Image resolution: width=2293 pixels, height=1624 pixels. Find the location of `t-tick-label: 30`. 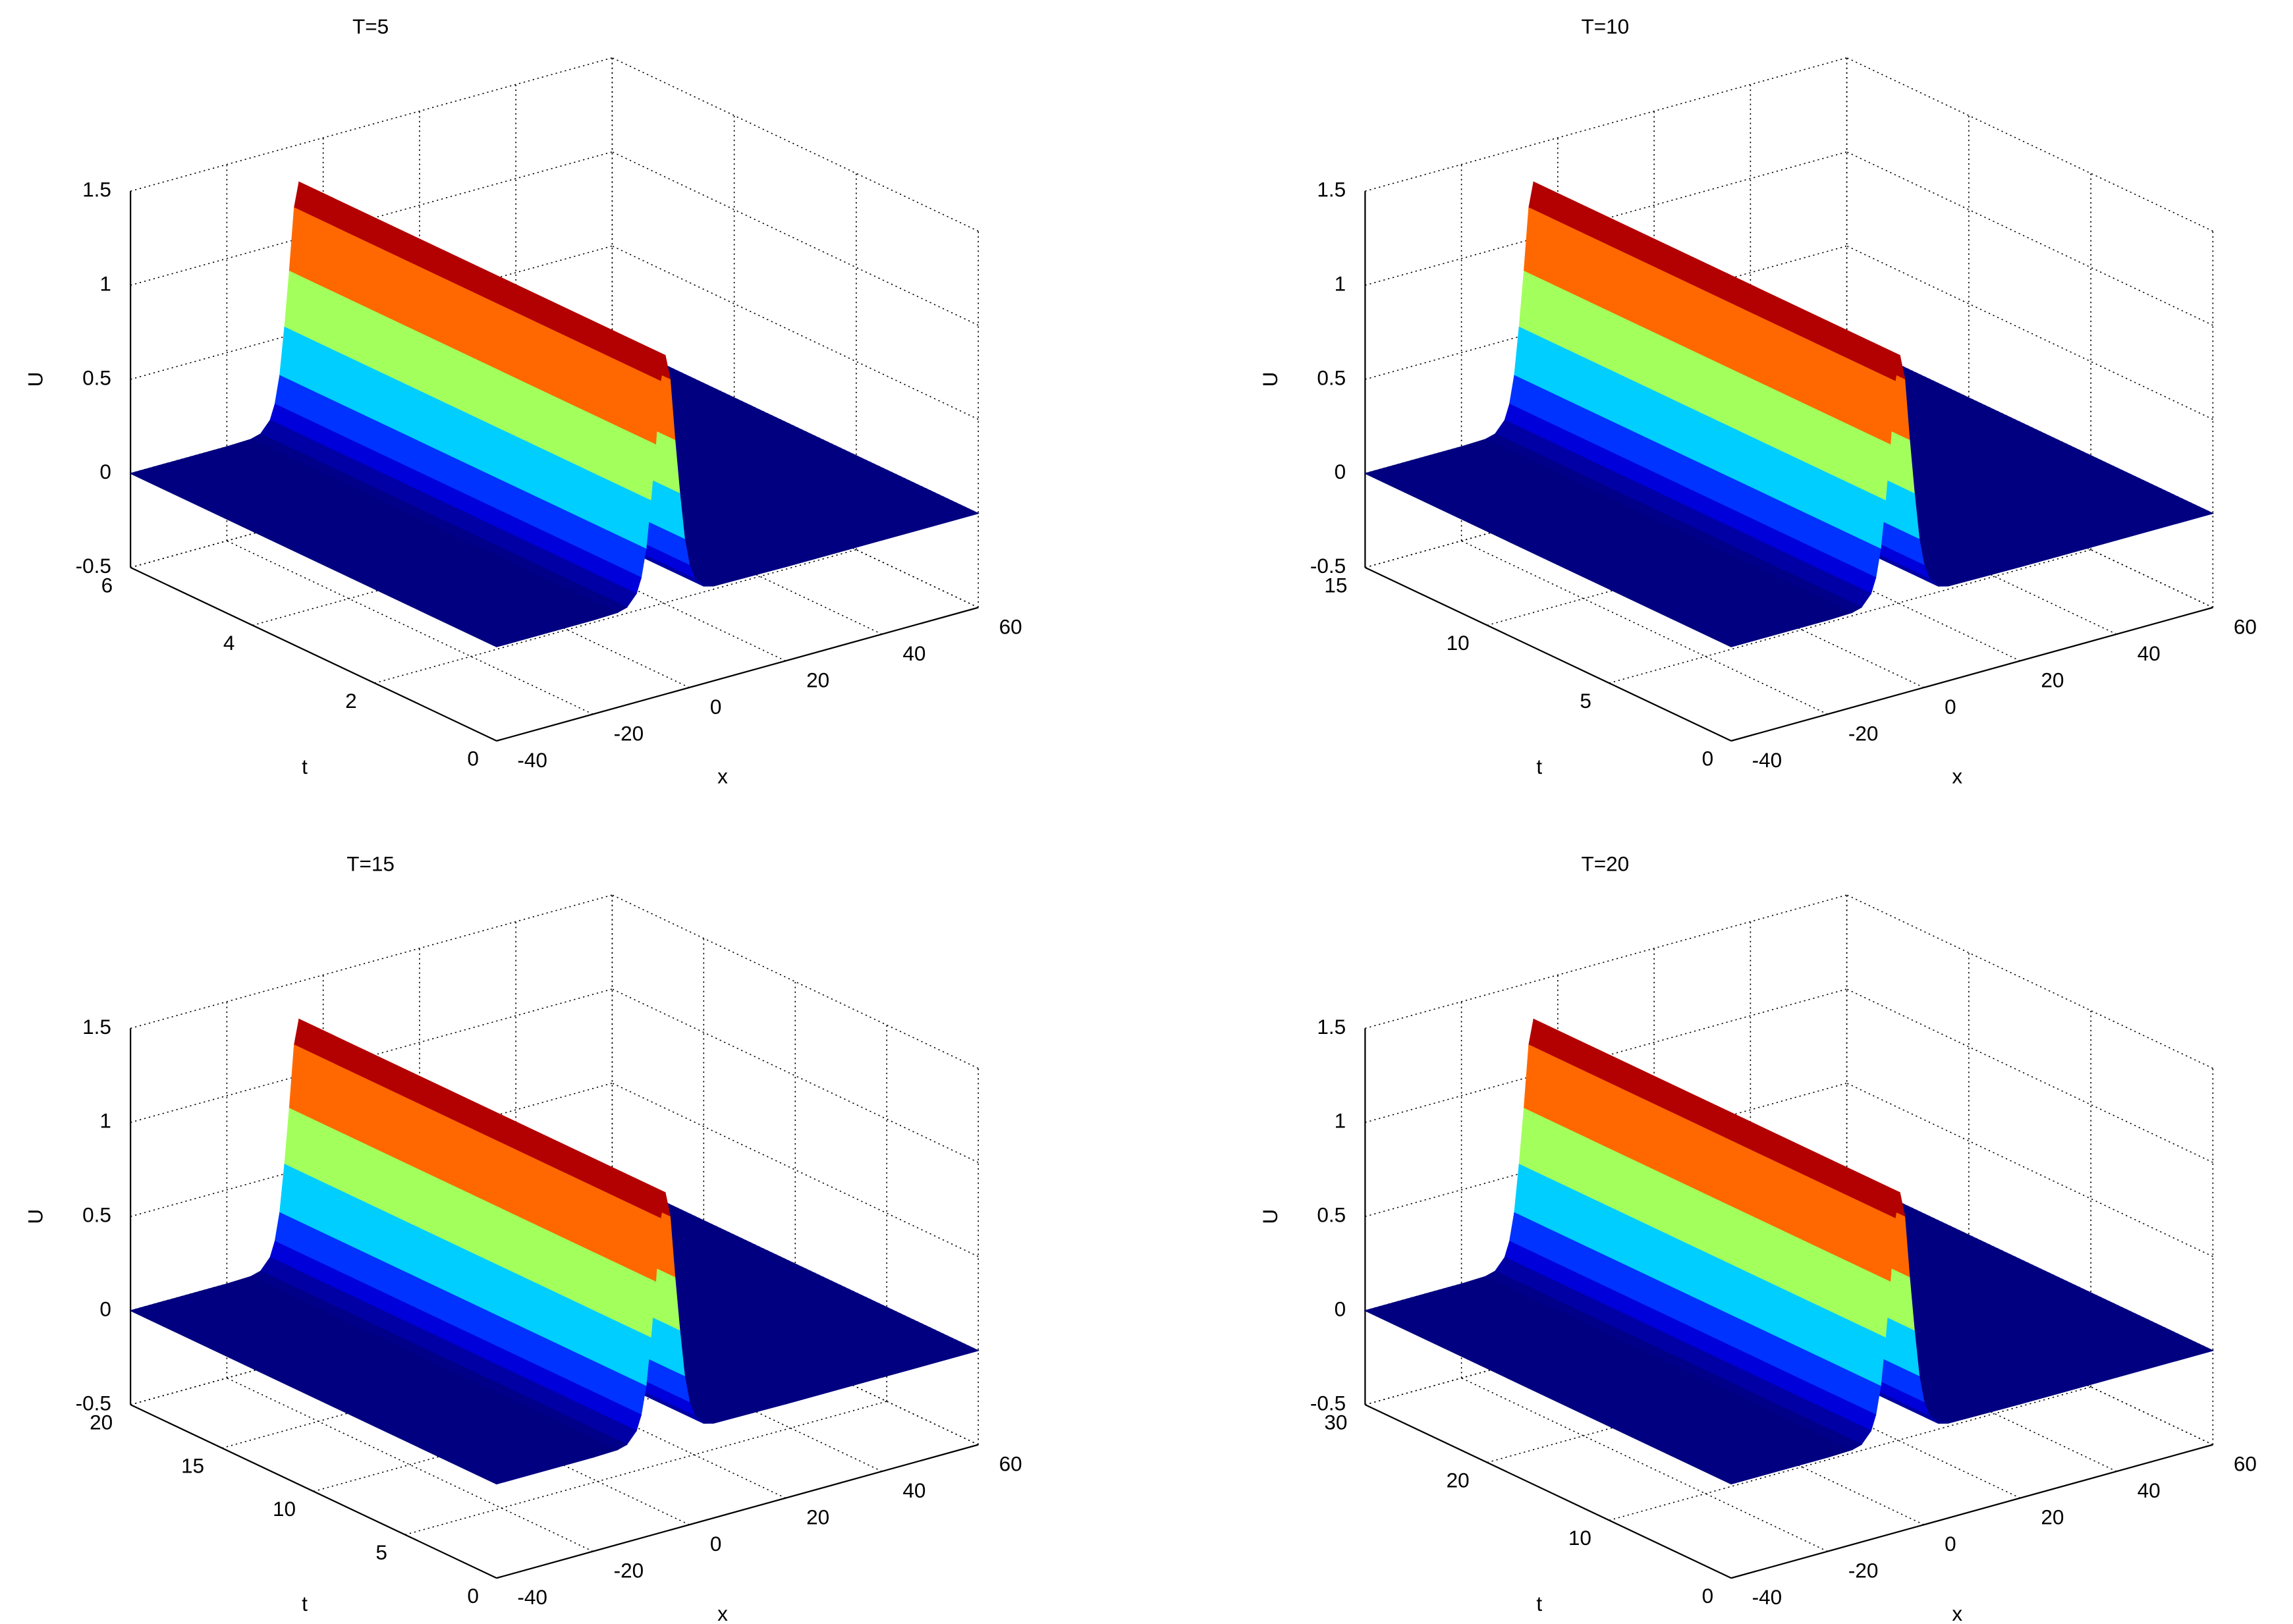

t-tick-label: 30 is located at coordinates (1335, 1423).